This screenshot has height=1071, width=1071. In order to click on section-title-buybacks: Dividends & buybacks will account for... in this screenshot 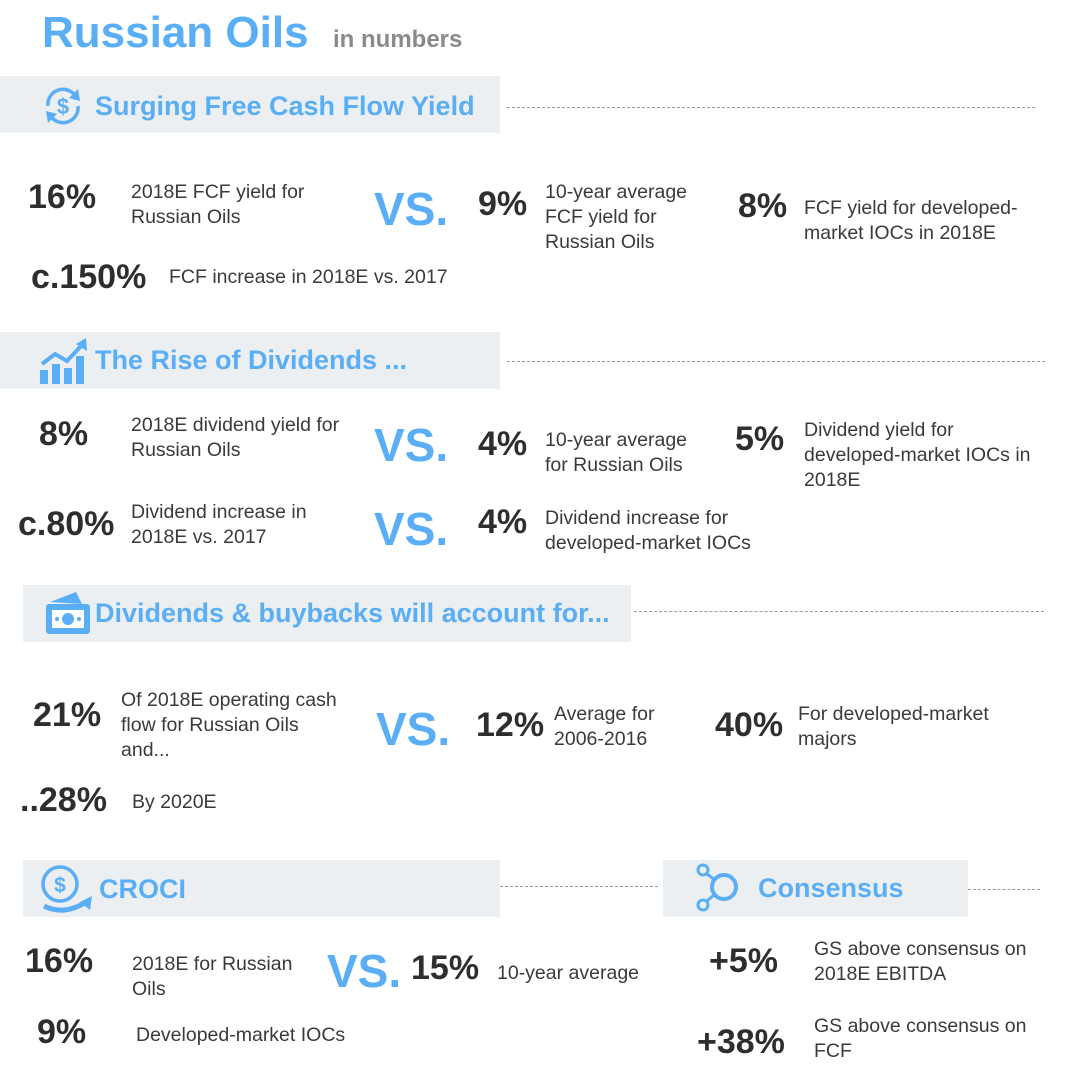, I will do `click(352, 613)`.